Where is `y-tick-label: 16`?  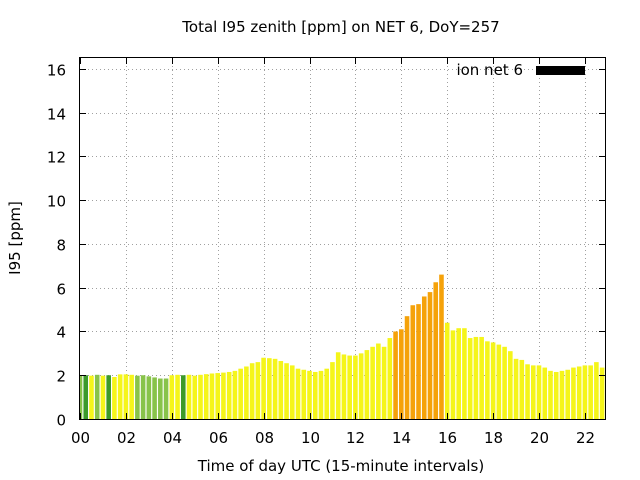
y-tick-label: 16 is located at coordinates (56, 71).